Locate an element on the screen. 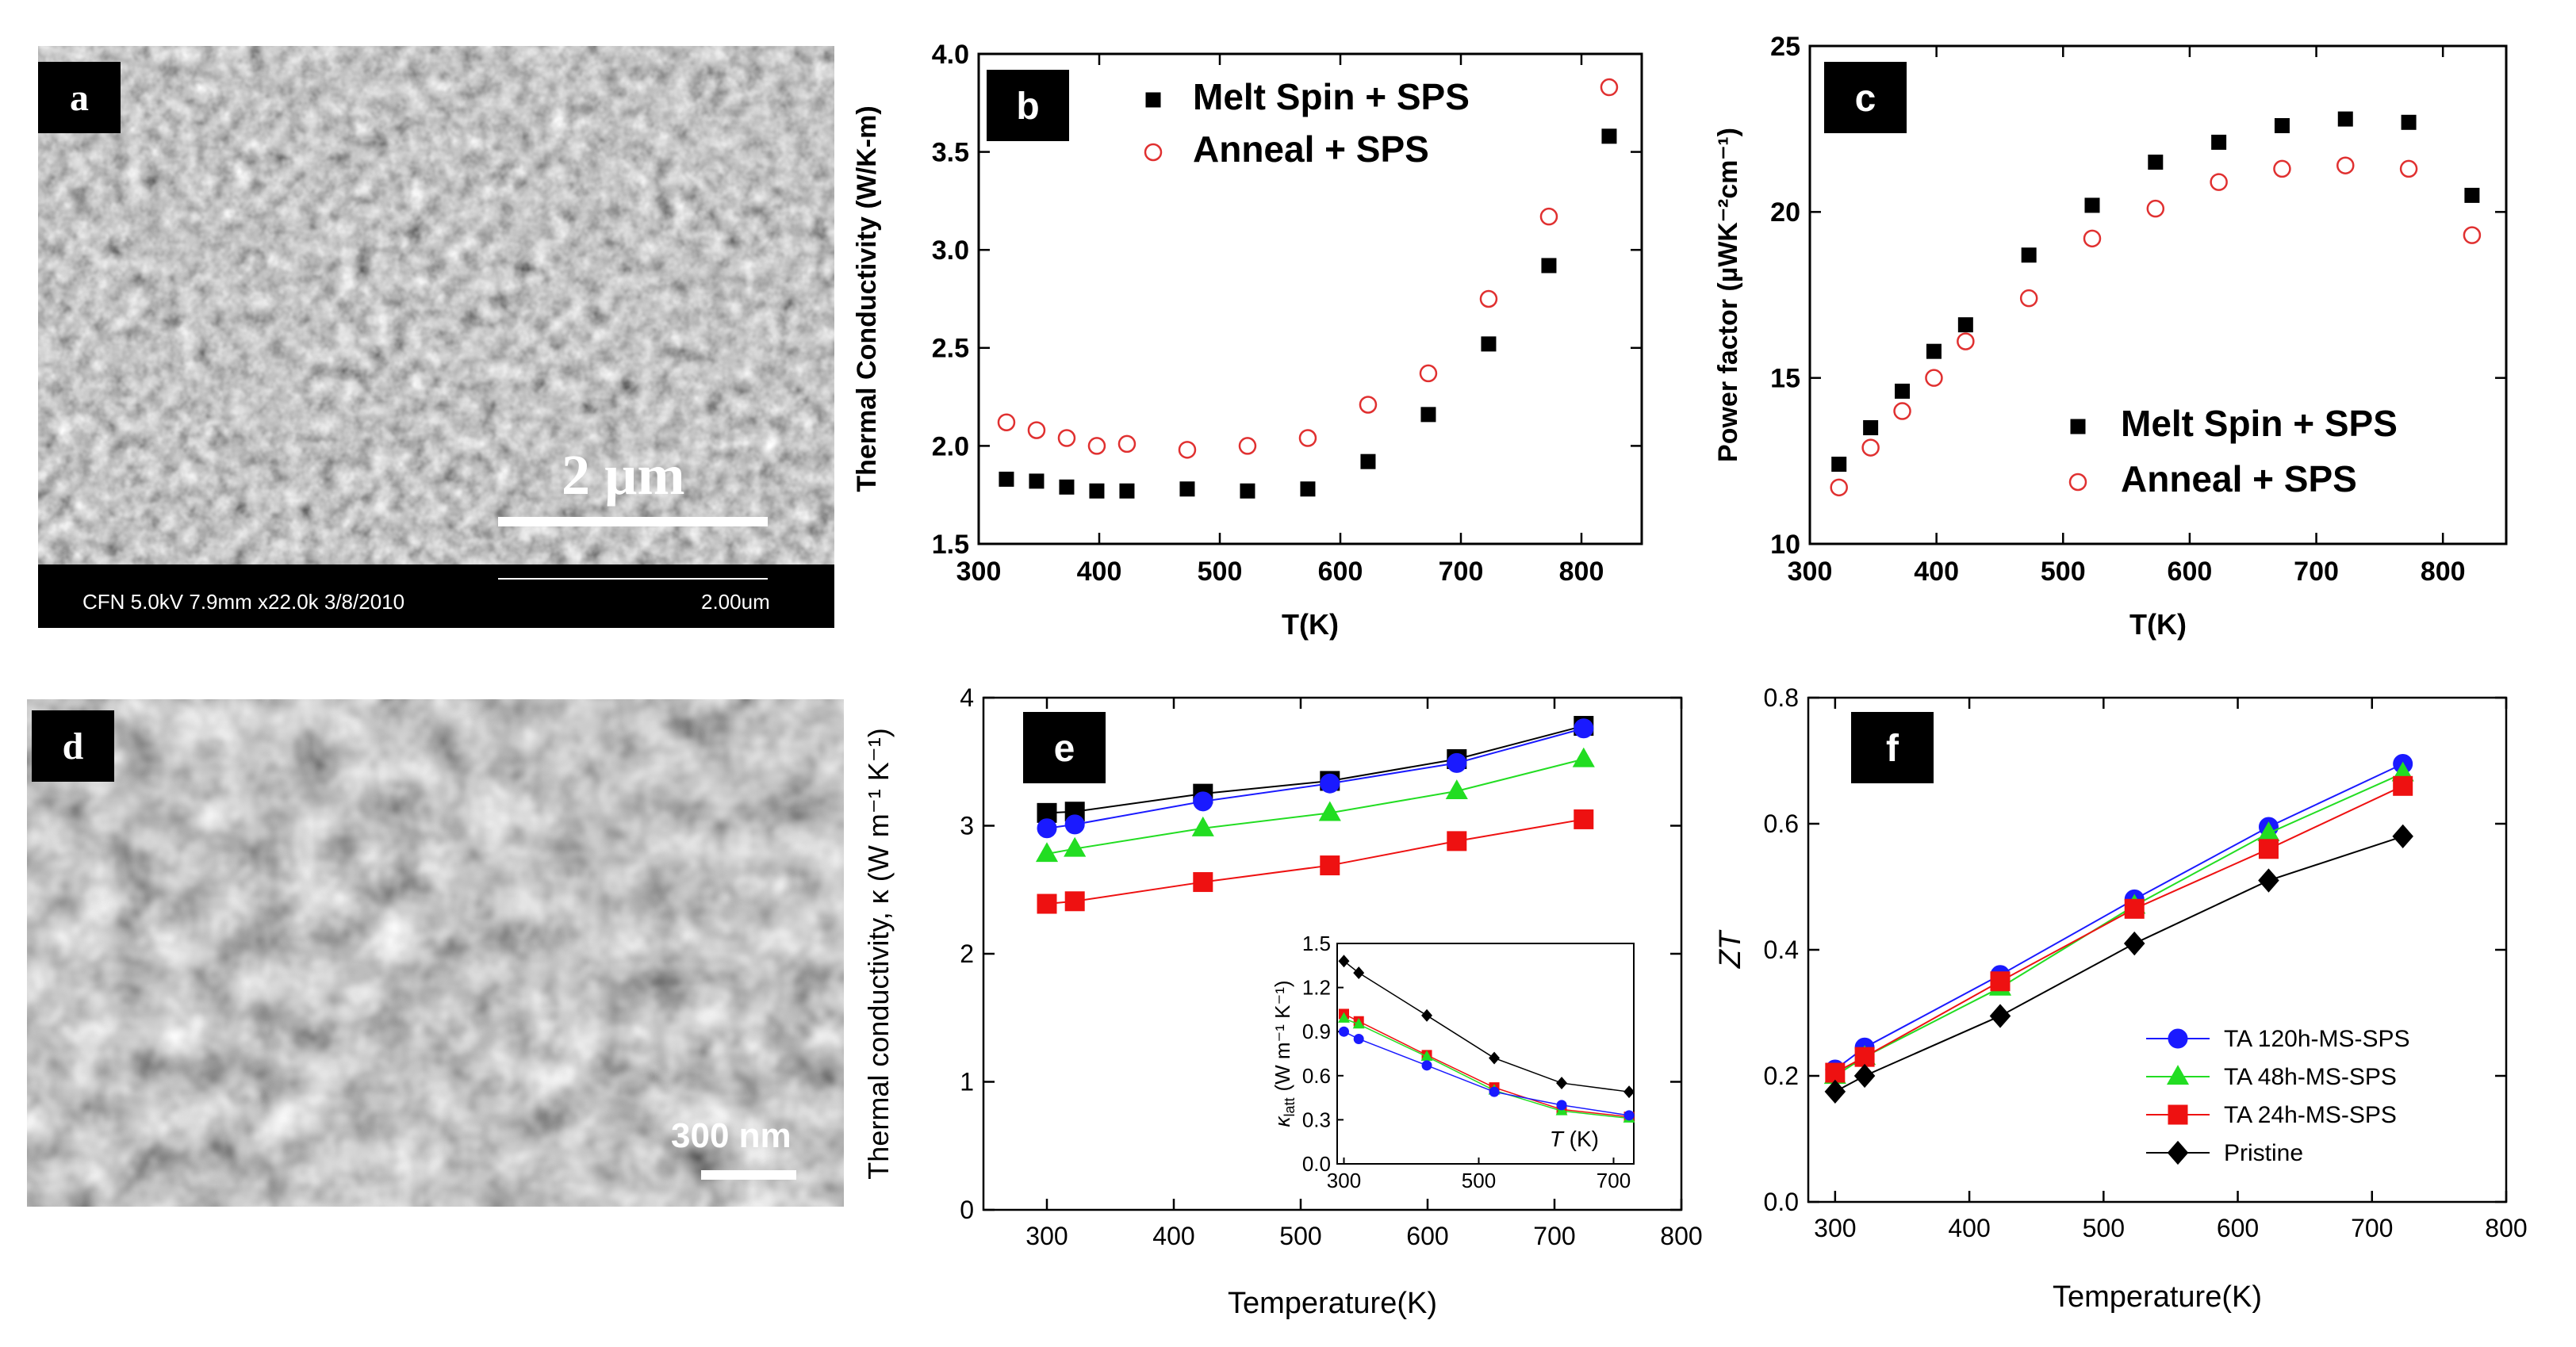 This screenshot has width=2576, height=1347. y-axis-label: Thermal conductivity, κ (W m⁻¹ K⁻¹) is located at coordinates (878, 953).